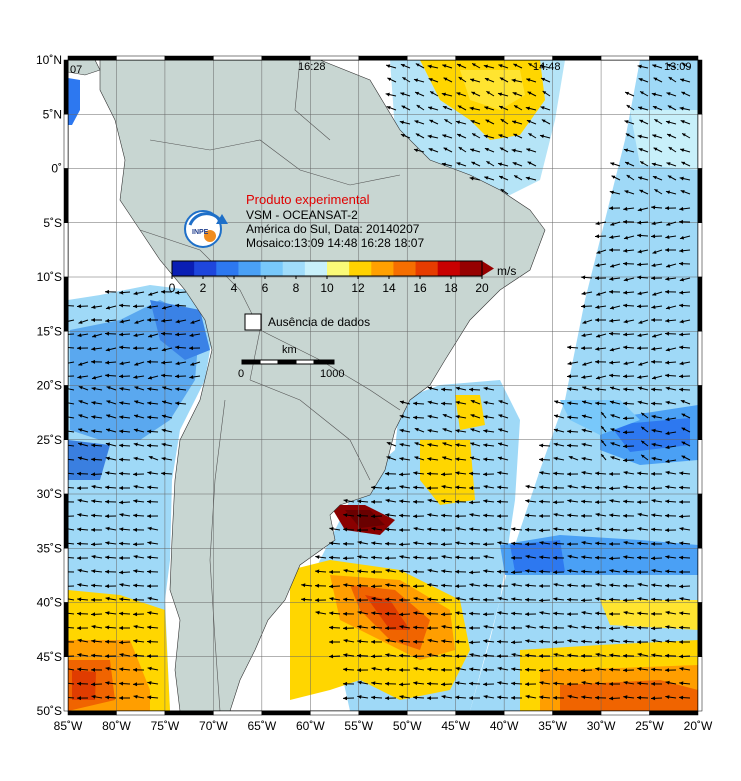 This screenshot has height=781, width=741. What do you see at coordinates (389, 288) in the screenshot?
I see `colorbar-tick-label: 14` at bounding box center [389, 288].